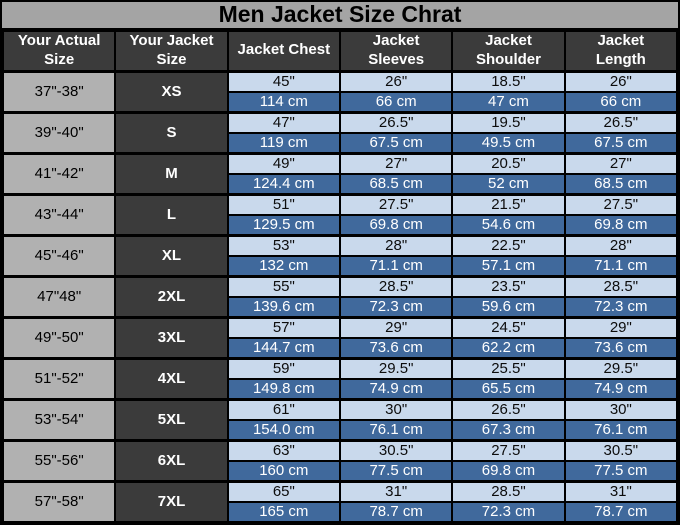 The width and height of the screenshot is (680, 525). What do you see at coordinates (508, 388) in the screenshot?
I see `measurement-cm-cell: 65.5 cm` at bounding box center [508, 388].